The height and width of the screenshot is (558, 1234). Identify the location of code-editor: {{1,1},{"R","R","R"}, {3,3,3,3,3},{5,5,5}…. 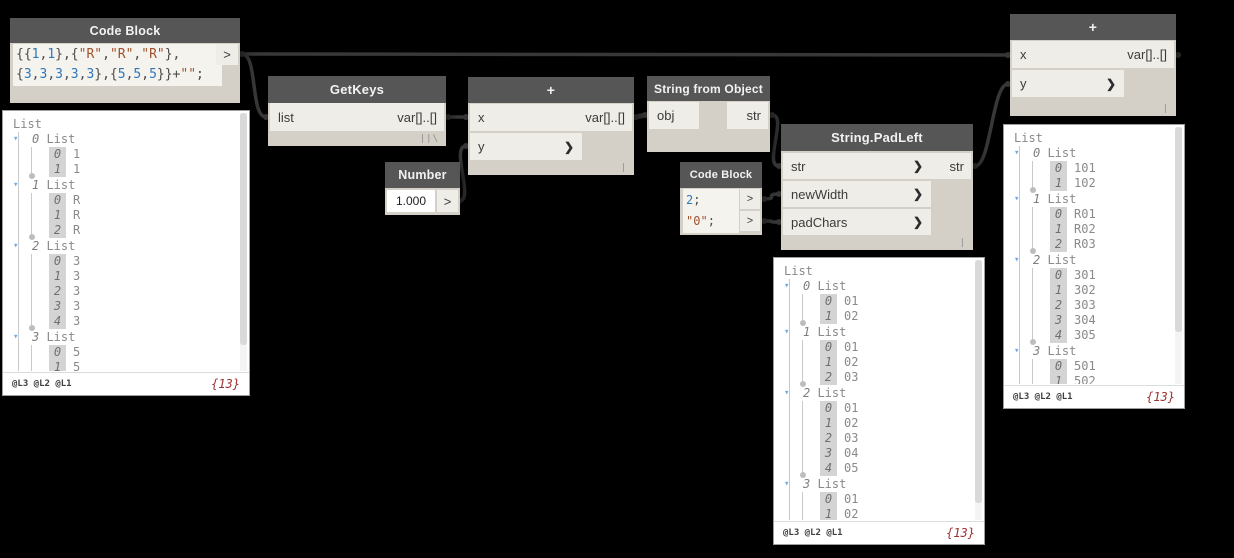
(117, 65).